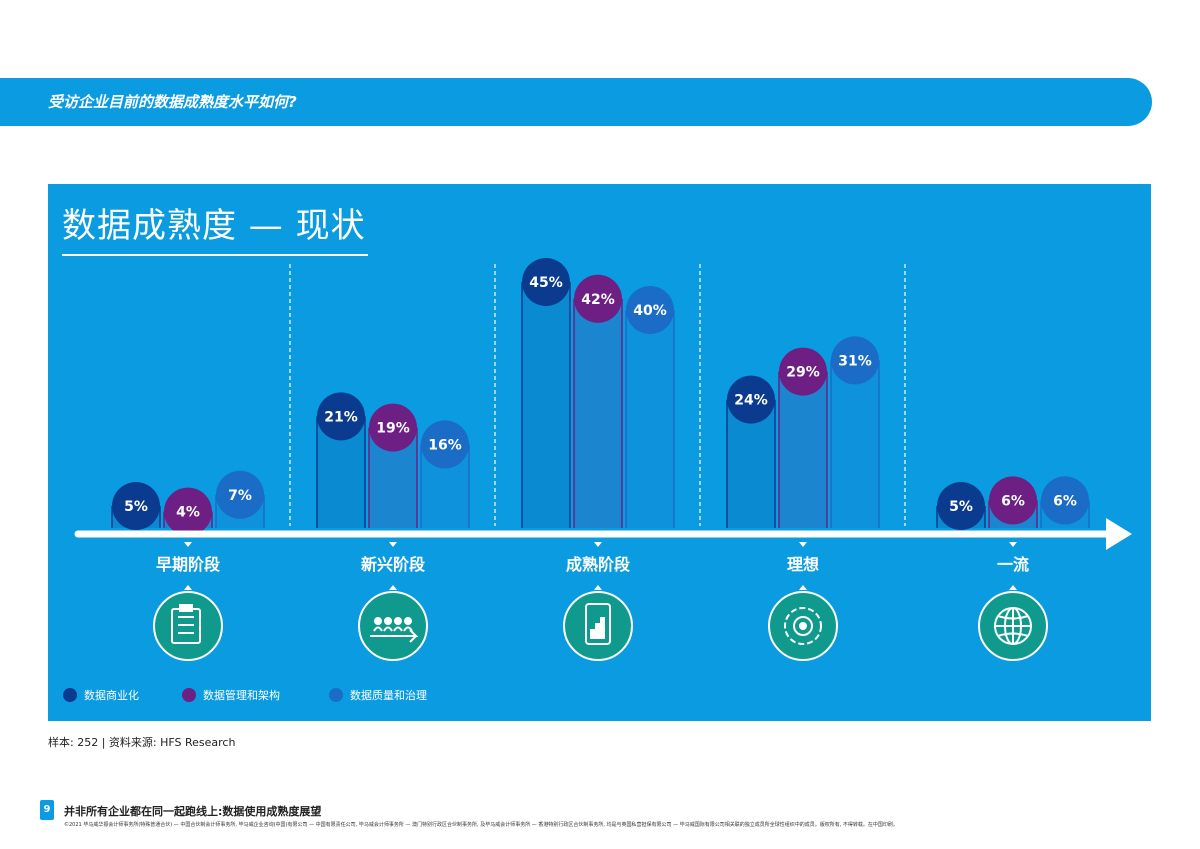 The height and width of the screenshot is (849, 1200). I want to click on data-label: 42%, so click(598, 300).